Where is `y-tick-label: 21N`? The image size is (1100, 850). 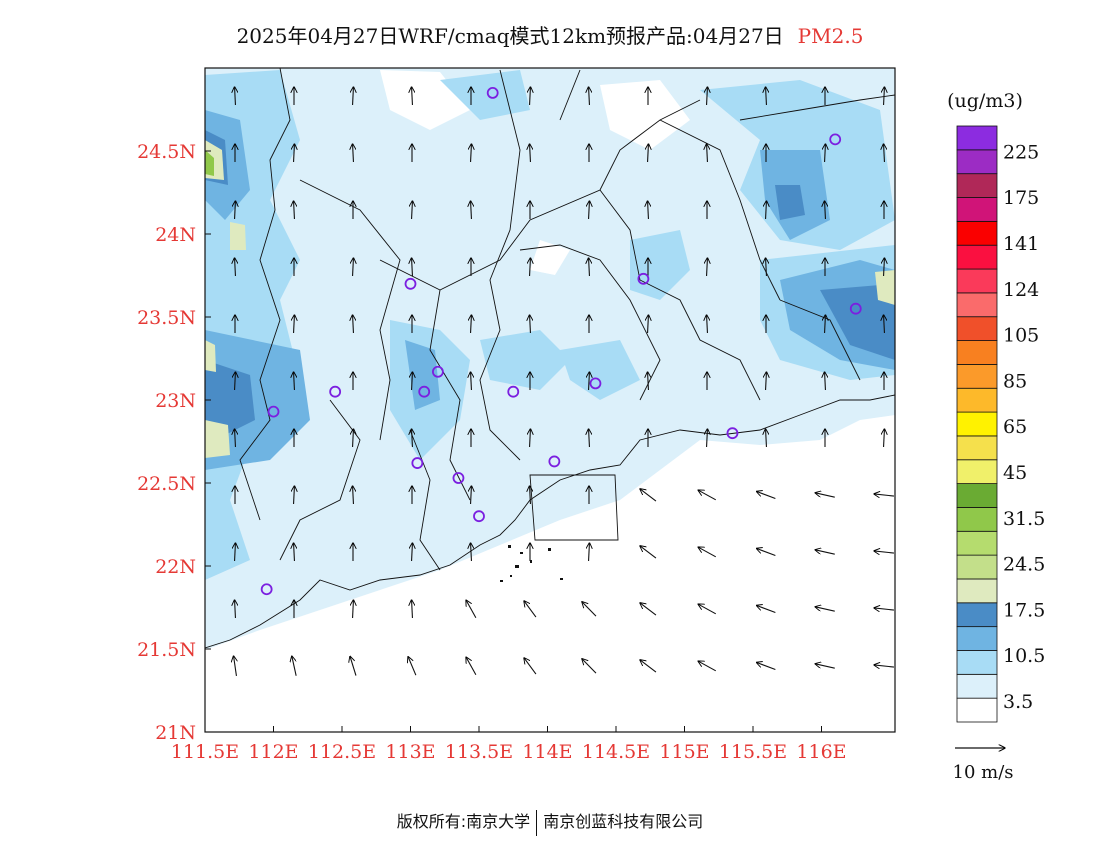 y-tick-label: 21N is located at coordinates (175, 733).